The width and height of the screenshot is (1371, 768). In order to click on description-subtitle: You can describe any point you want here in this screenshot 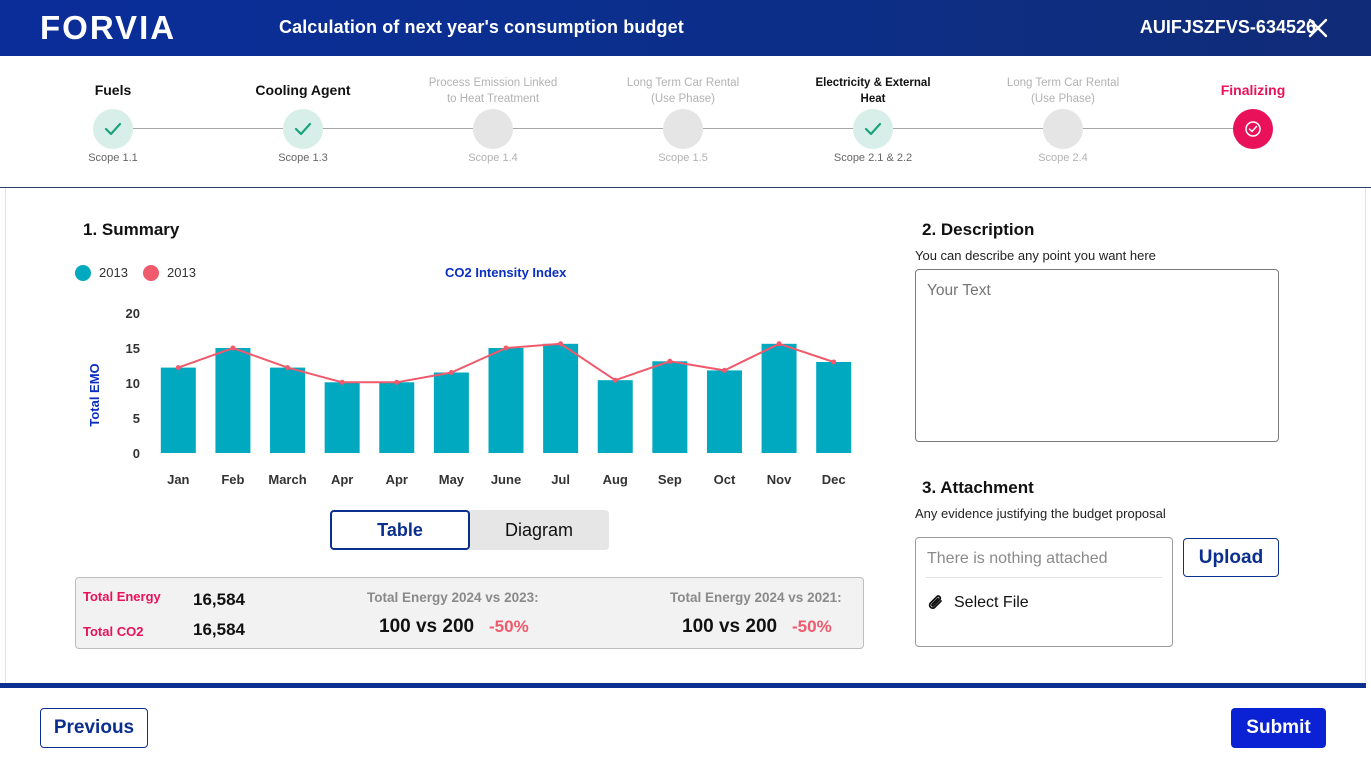, I will do `click(1035, 255)`.